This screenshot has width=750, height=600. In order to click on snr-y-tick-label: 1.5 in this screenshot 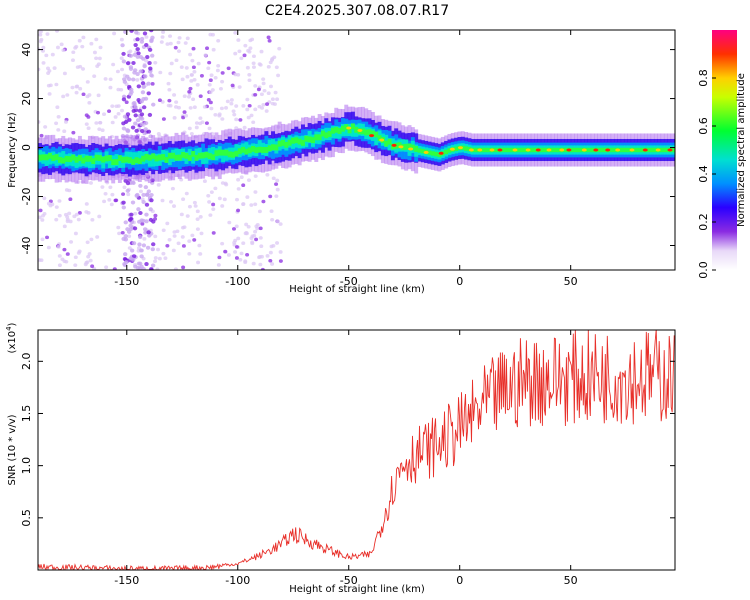, I will do `click(26, 414)`.